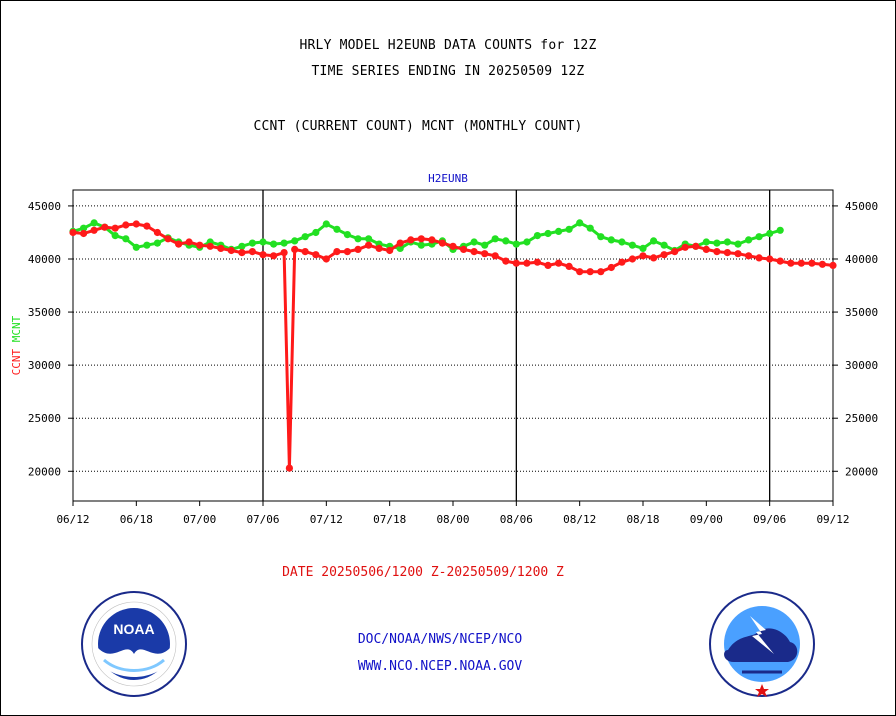  I want to click on station-label: H2EUNB, so click(448, 178).